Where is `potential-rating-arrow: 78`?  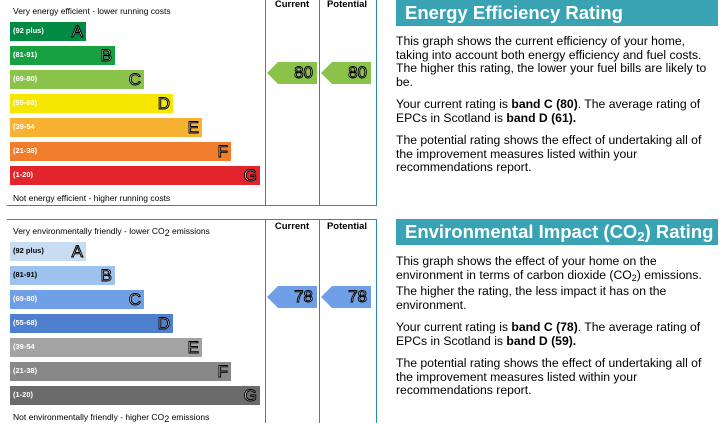 potential-rating-arrow: 78 is located at coordinates (346, 297).